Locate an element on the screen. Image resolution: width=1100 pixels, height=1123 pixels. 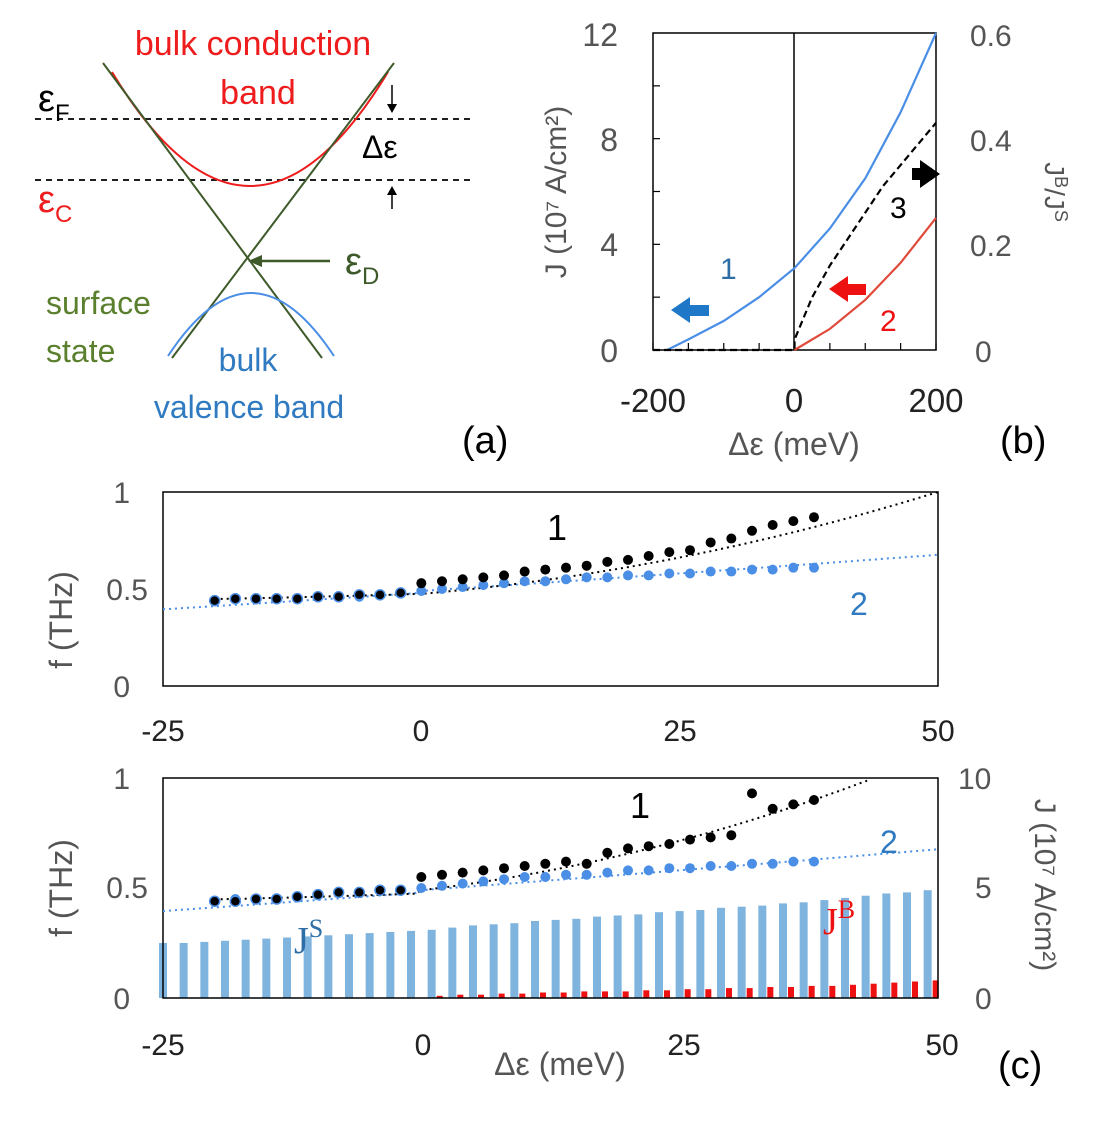
c-bottom-ytick-0: 0 is located at coordinates (121, 999).